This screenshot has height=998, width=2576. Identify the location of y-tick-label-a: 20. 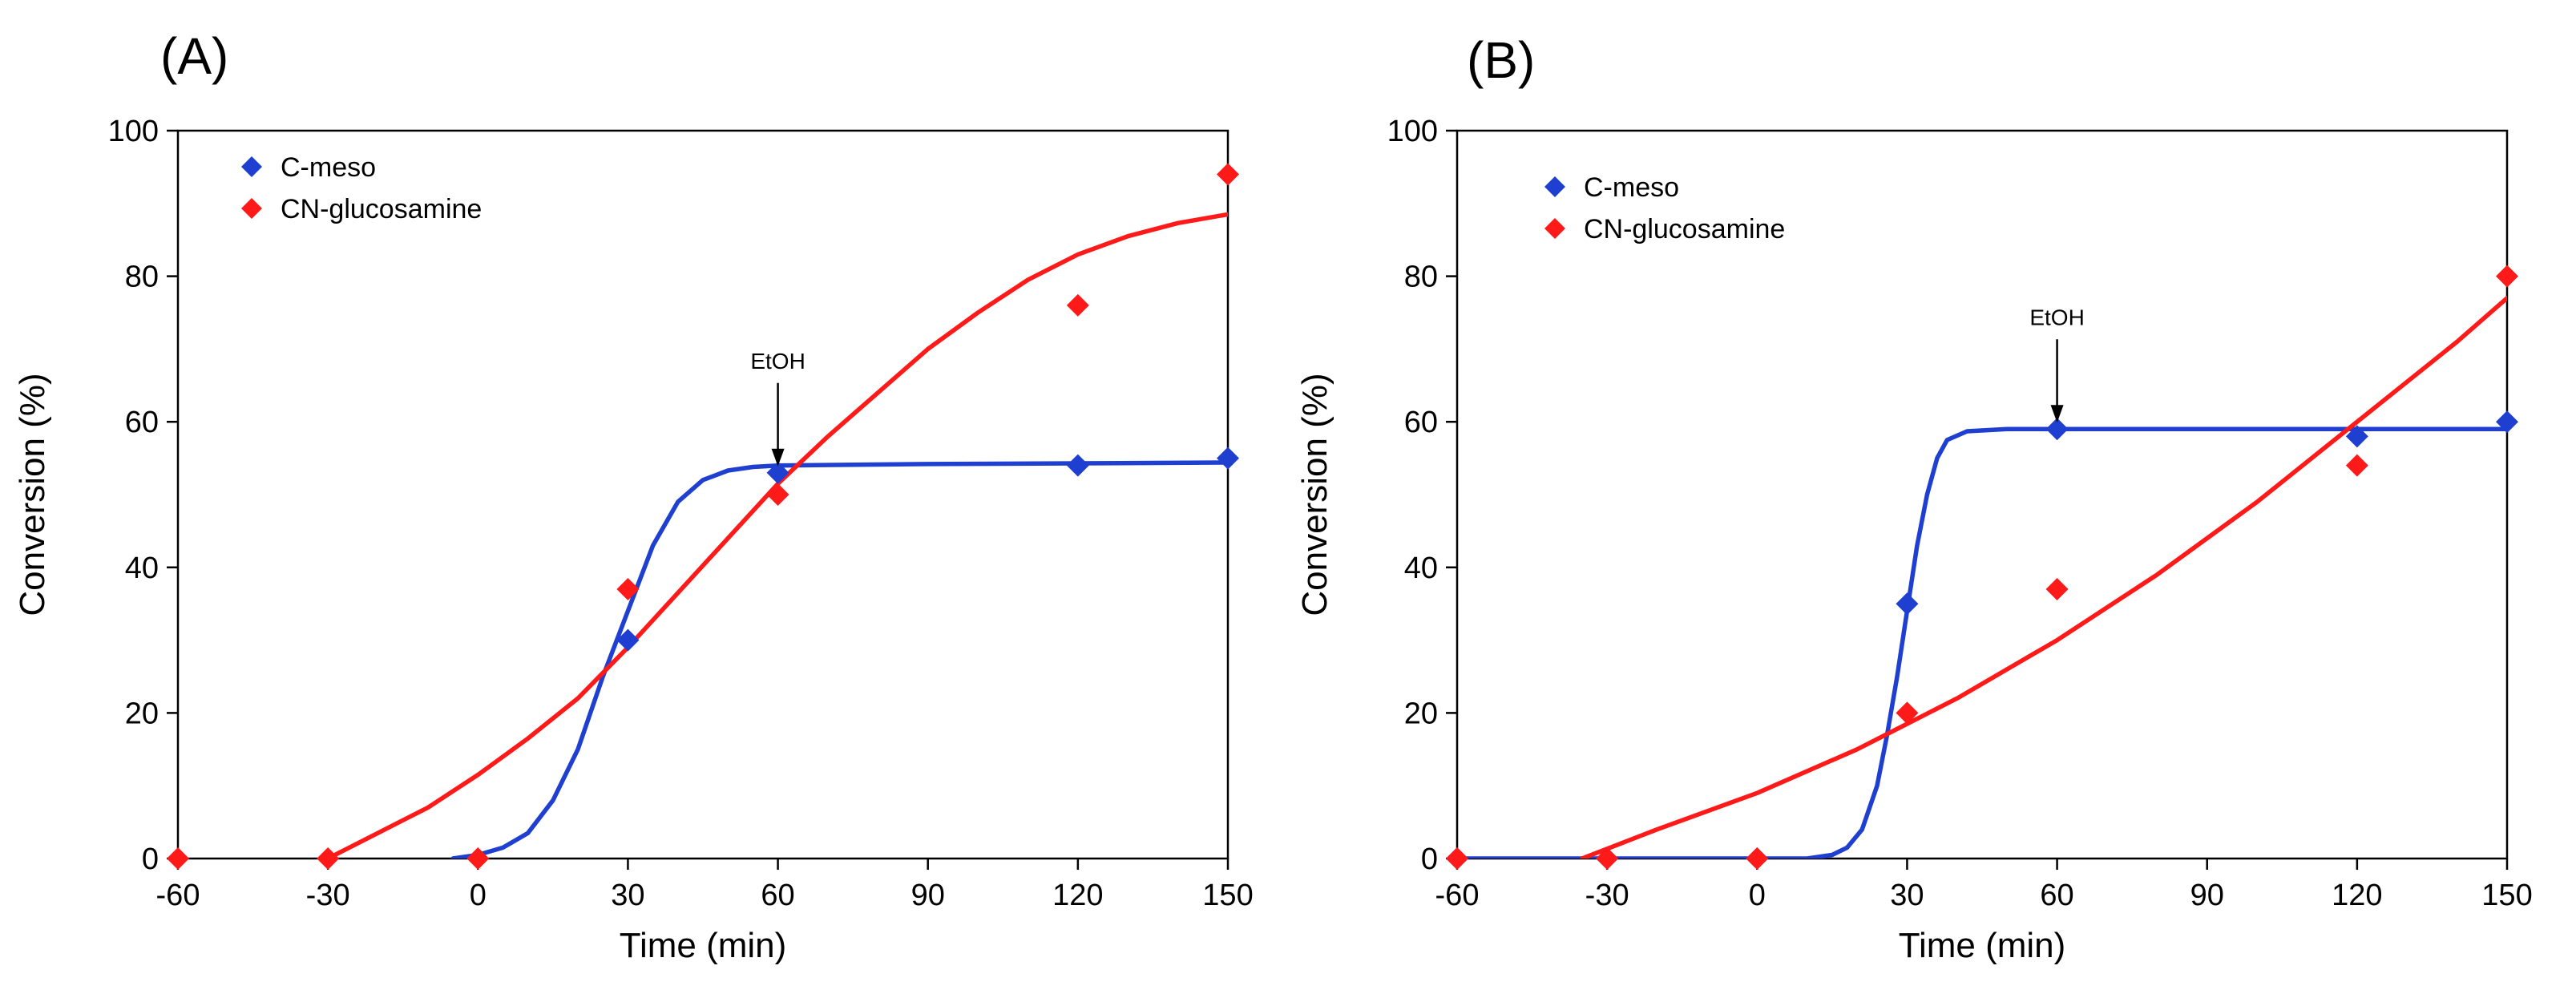
(142, 713).